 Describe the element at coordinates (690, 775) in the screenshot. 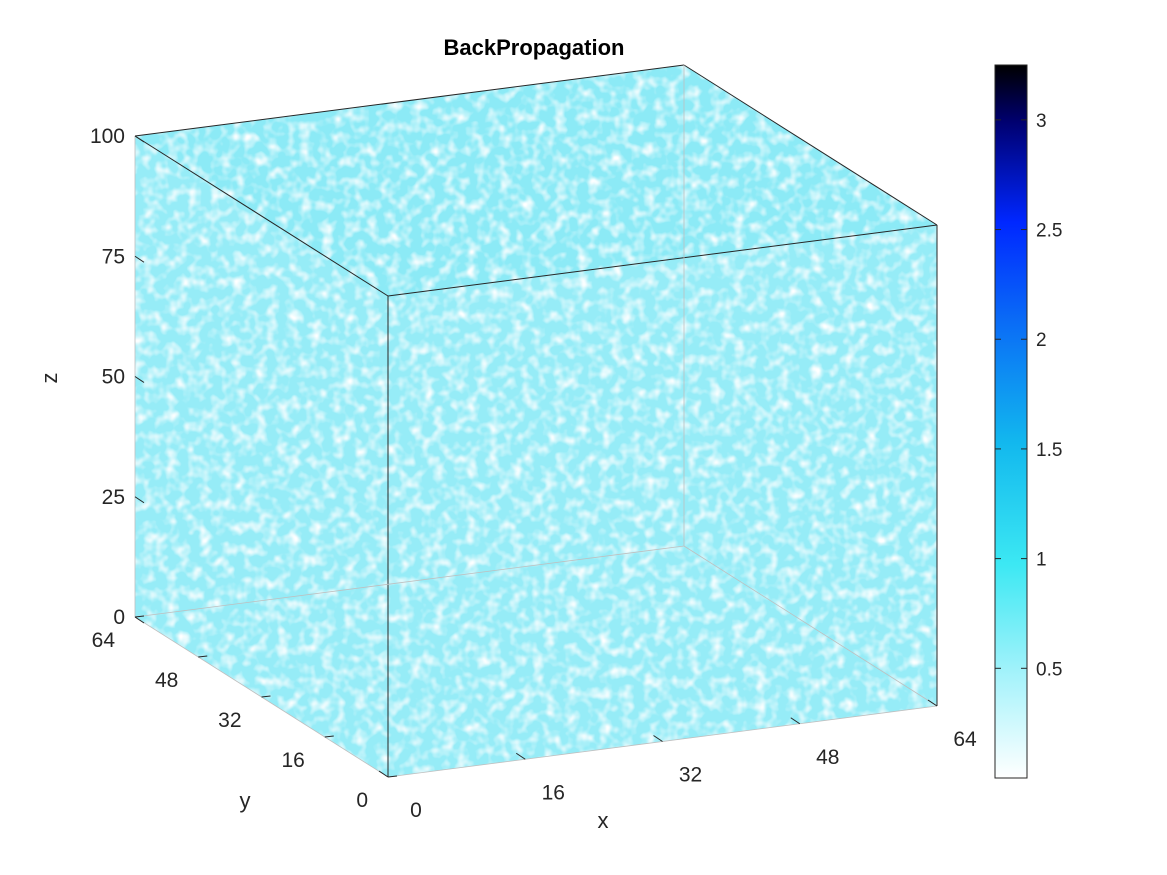

I see `x-tick-label: 32` at that location.